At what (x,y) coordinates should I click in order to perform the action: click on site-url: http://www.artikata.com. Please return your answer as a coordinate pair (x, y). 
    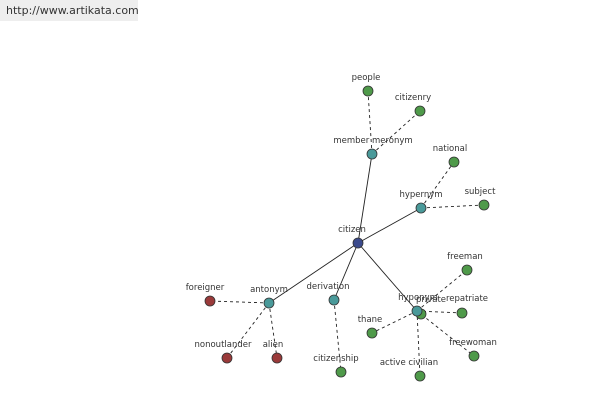
    Looking at the image, I should click on (69, 10).